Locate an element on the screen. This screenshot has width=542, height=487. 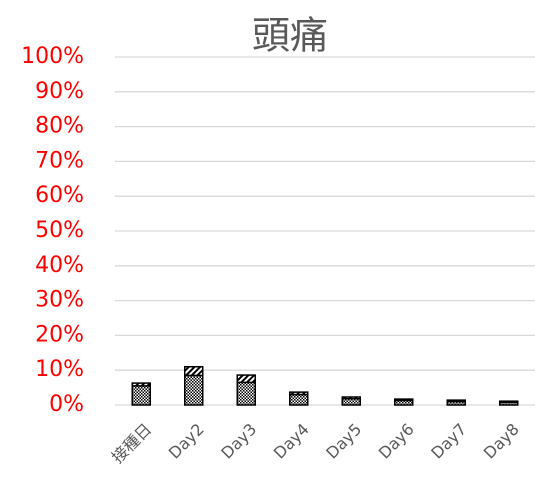
x-tick-label: Day4 is located at coordinates (291, 441).